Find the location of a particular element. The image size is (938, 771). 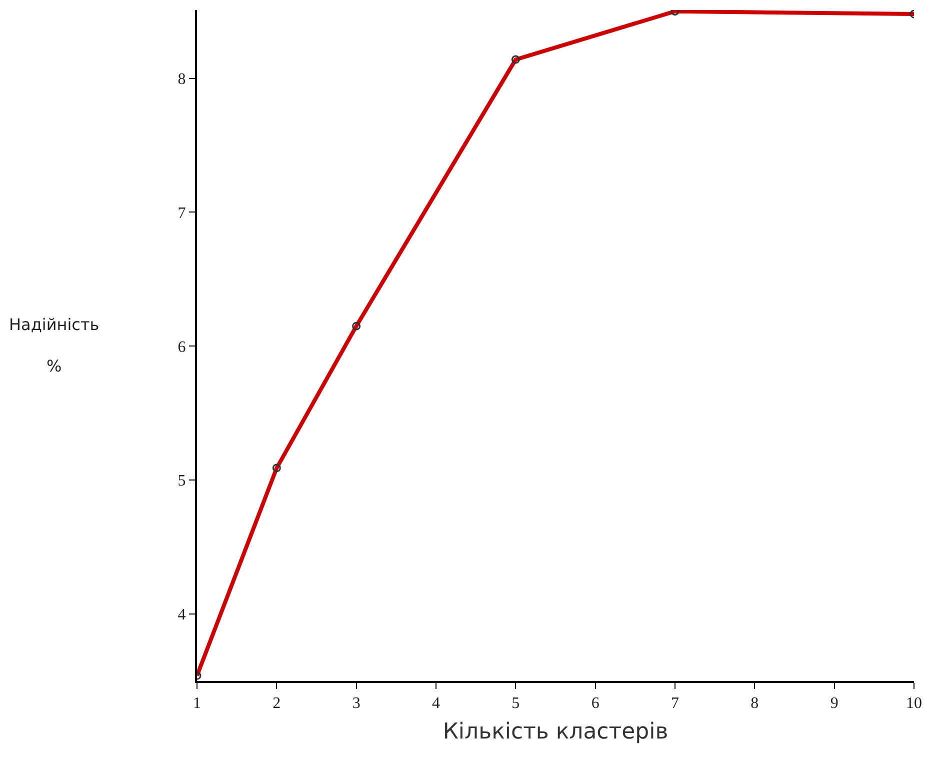

x-tick-label: 7 is located at coordinates (675, 703).